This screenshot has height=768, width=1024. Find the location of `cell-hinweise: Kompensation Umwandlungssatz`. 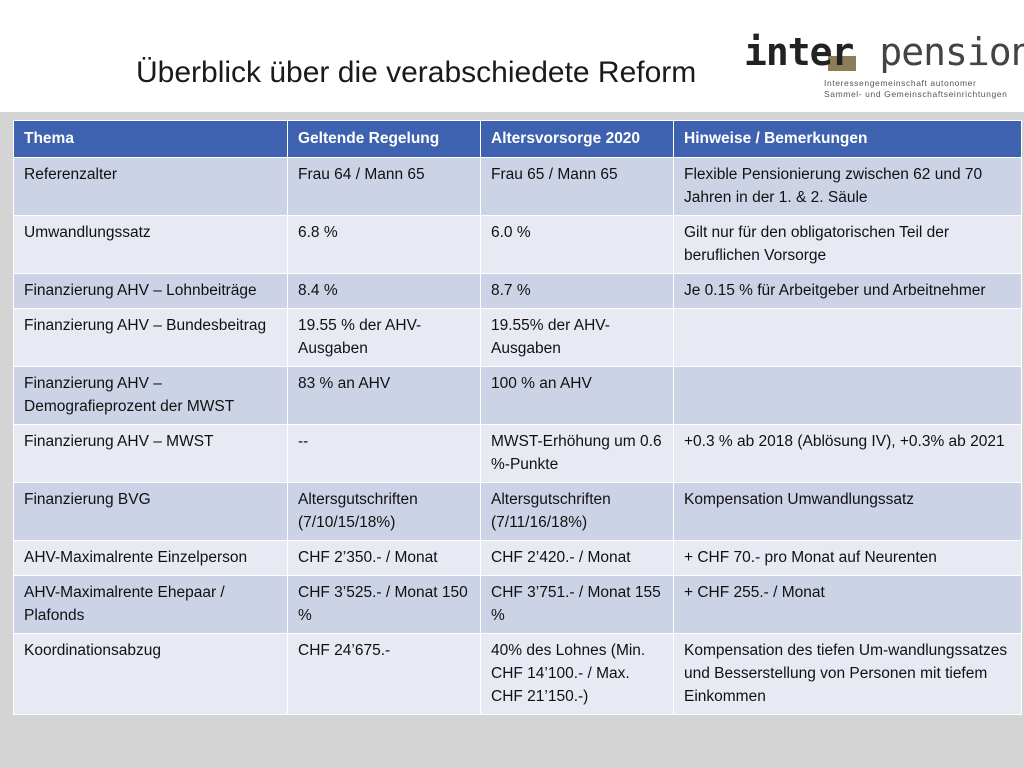

cell-hinweise: Kompensation Umwandlungssatz is located at coordinates (847, 511).